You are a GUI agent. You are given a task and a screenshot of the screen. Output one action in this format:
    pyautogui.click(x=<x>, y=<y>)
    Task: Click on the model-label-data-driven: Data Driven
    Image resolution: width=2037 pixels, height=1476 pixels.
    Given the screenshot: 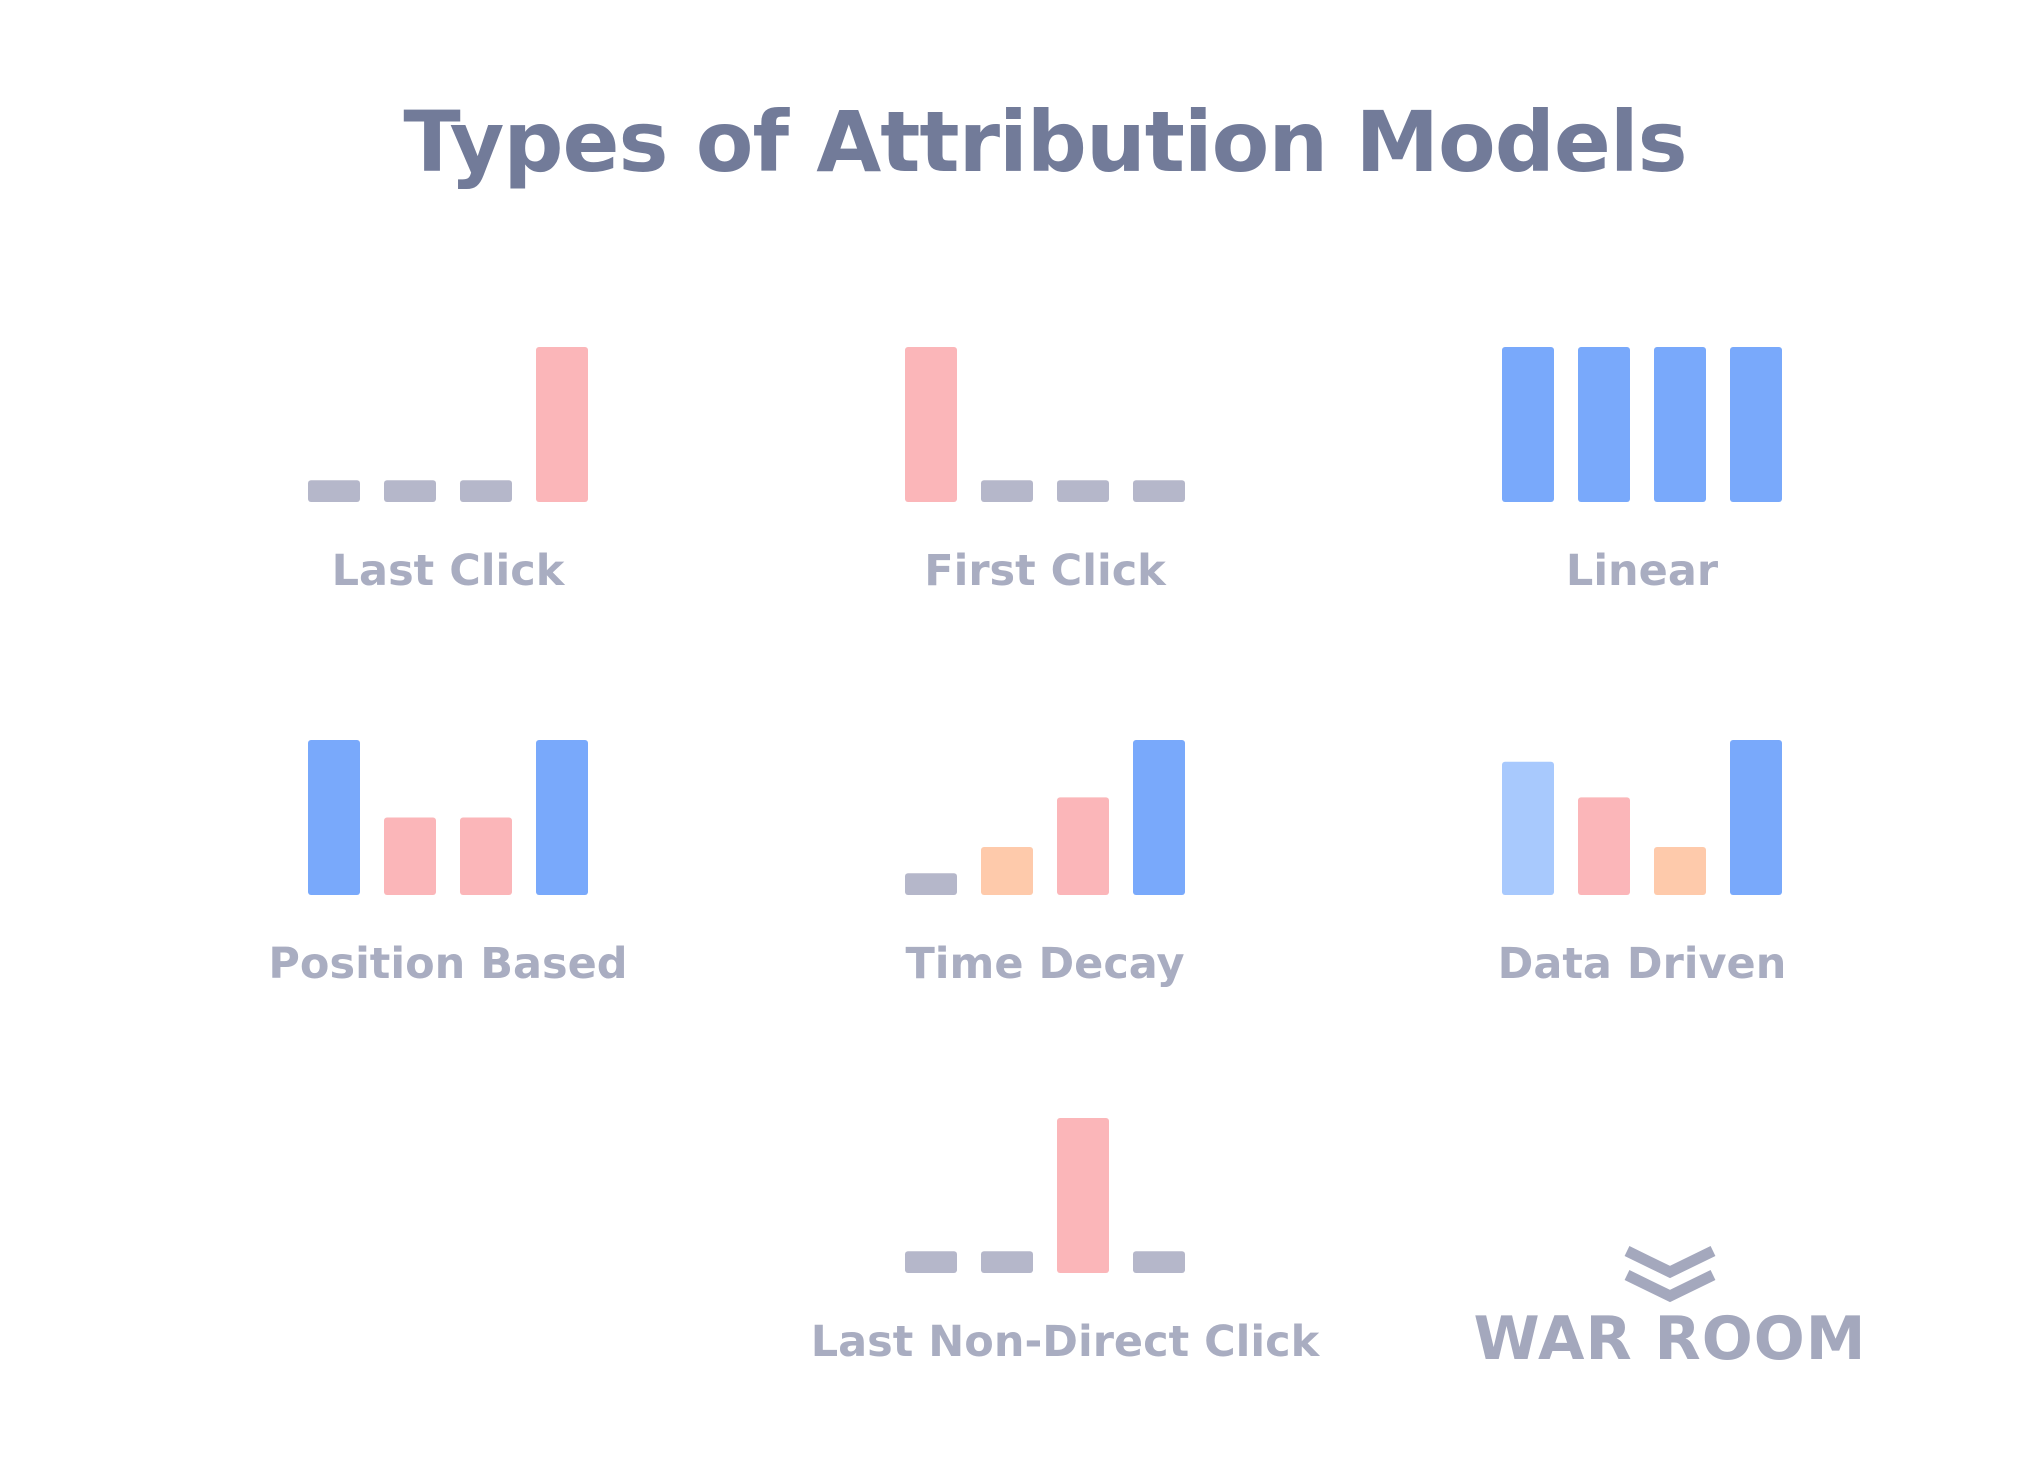 What is the action you would take?
    pyautogui.click(x=1642, y=964)
    